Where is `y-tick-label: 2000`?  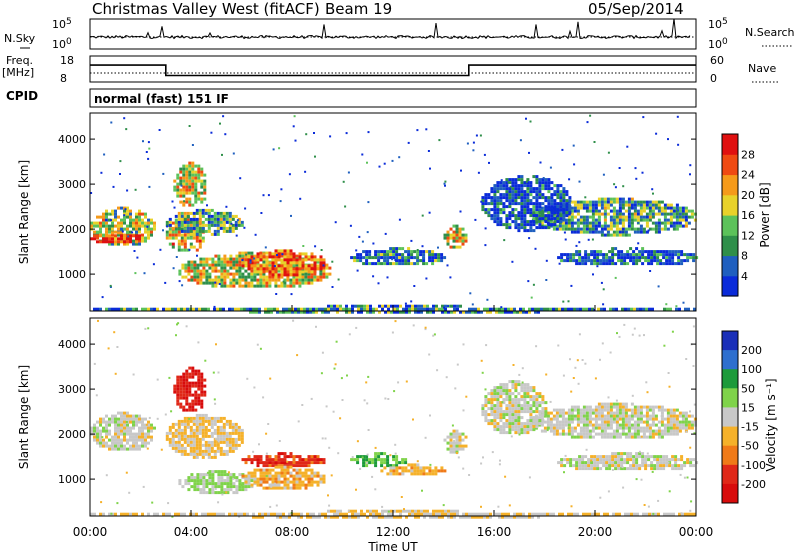
y-tick-label: 2000 is located at coordinates (72, 229).